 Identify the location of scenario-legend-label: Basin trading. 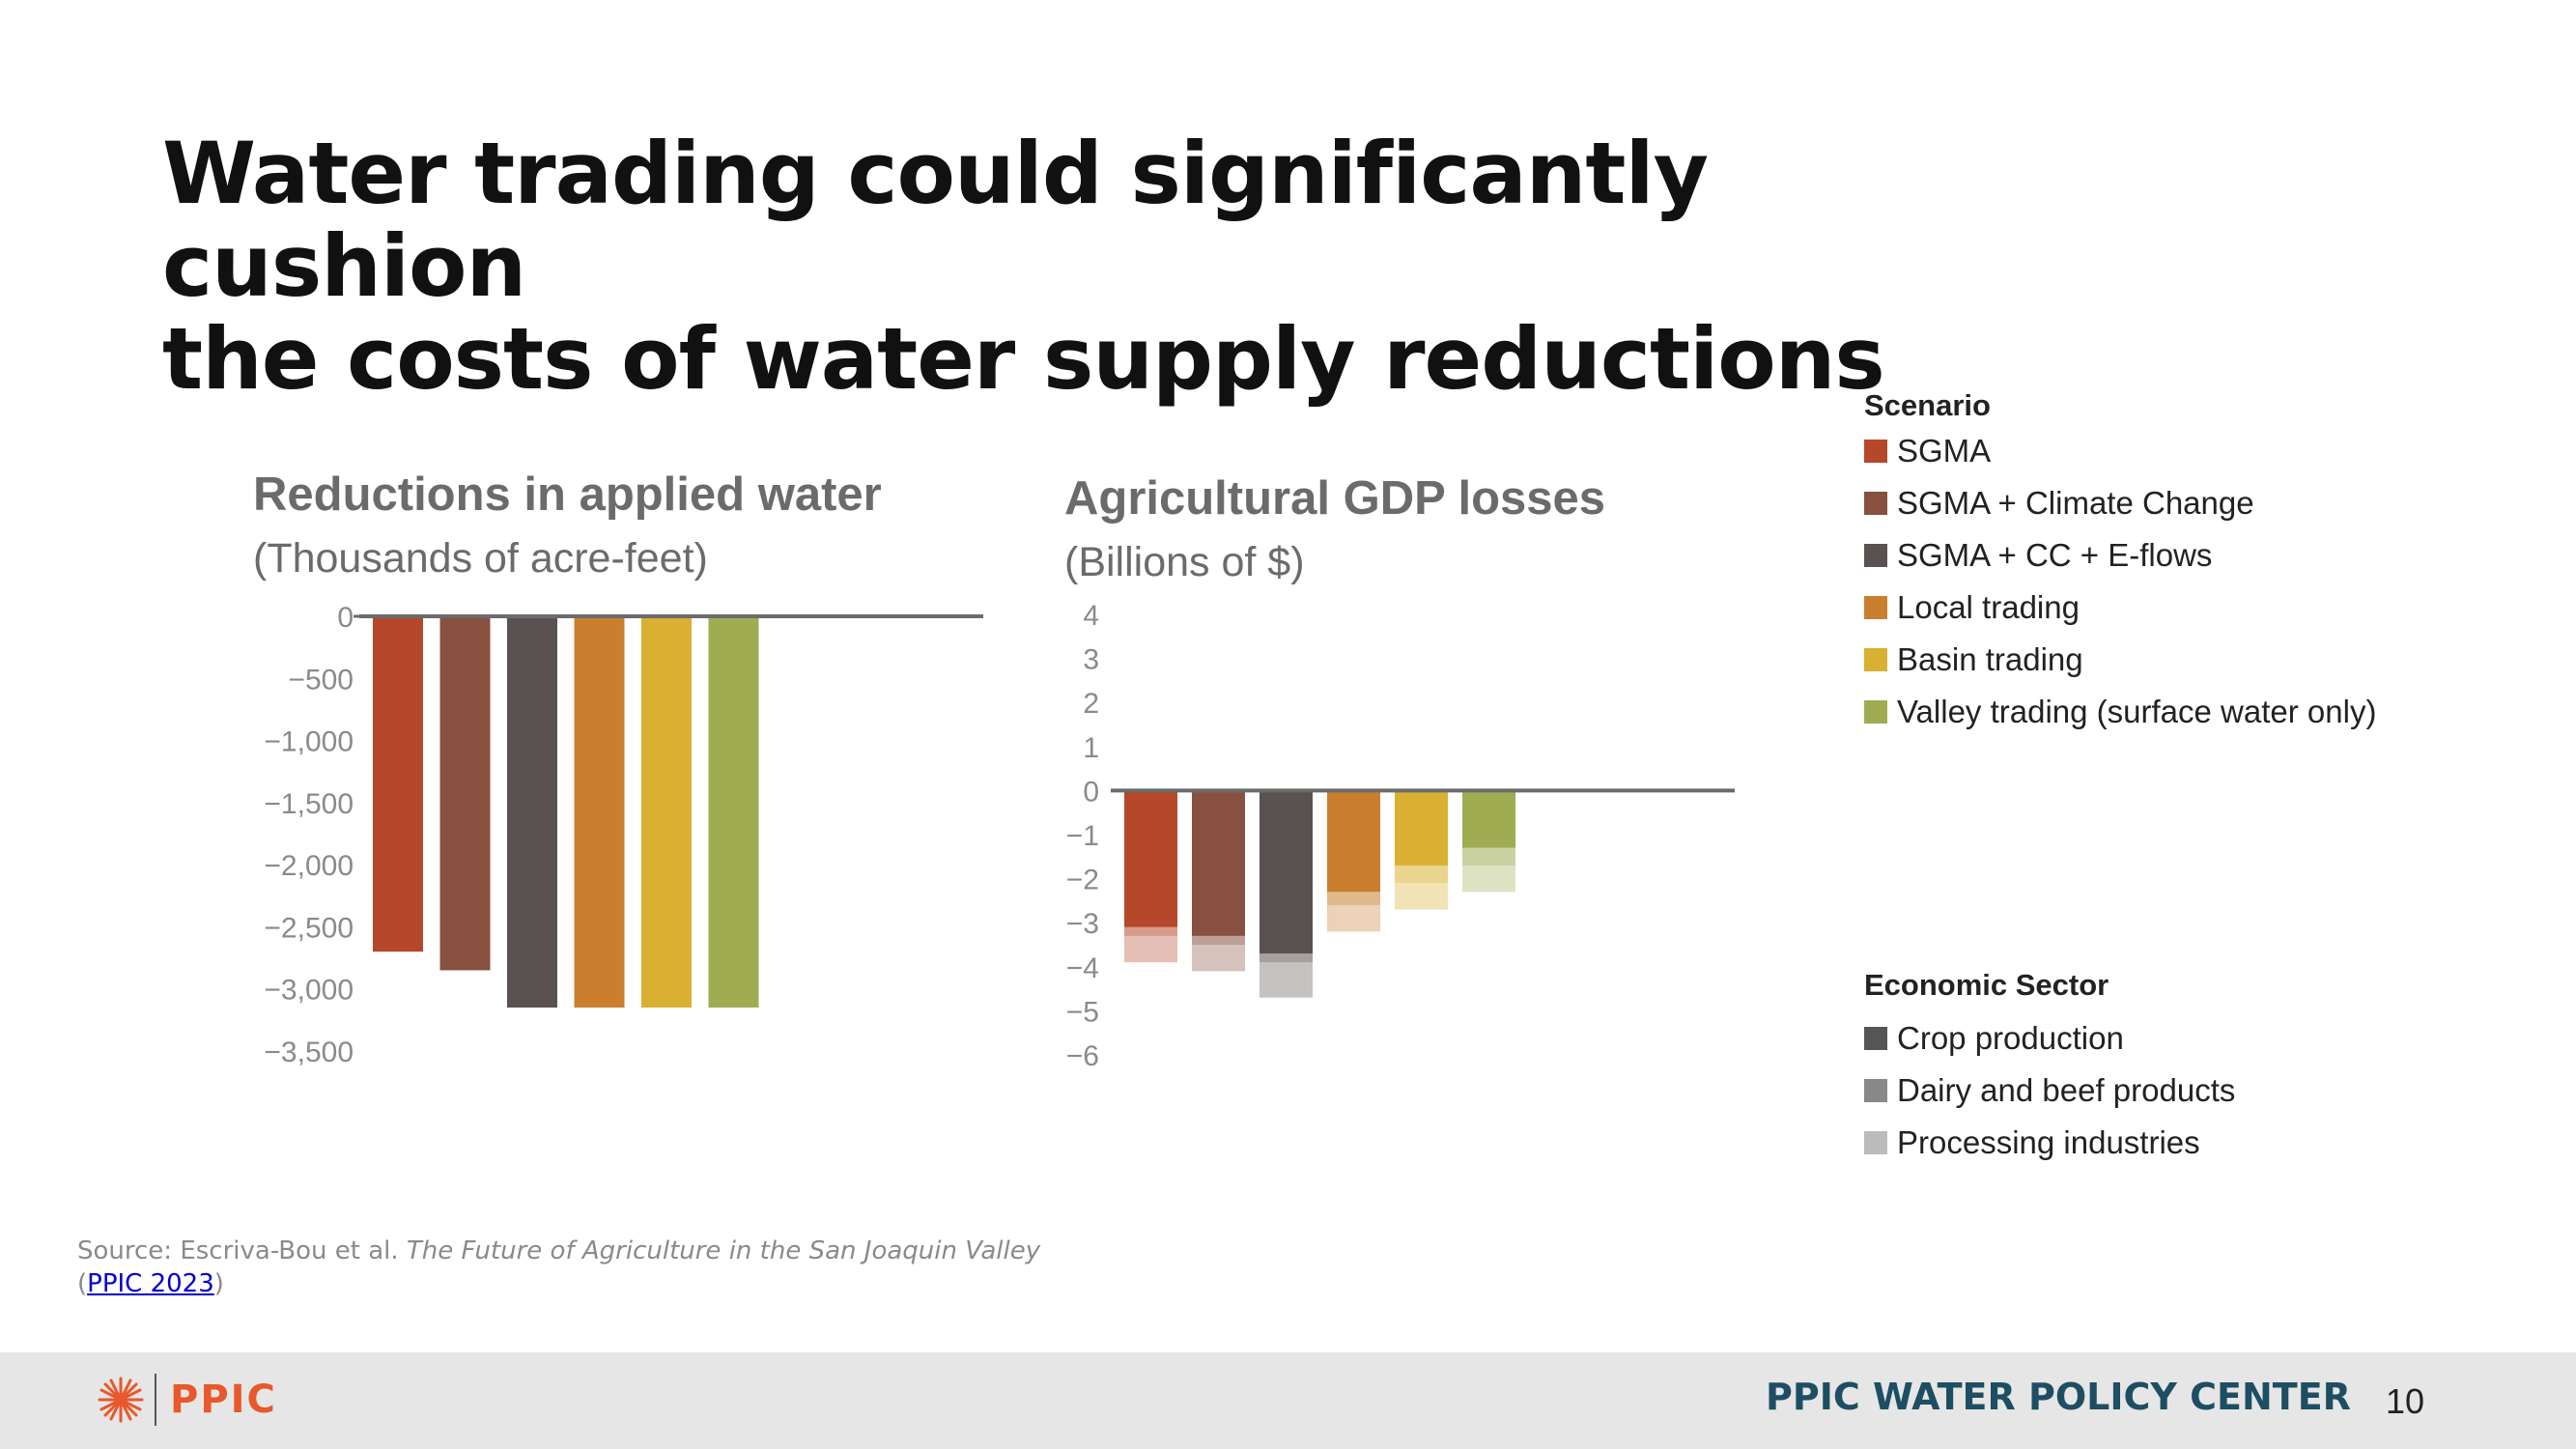
(1990, 659).